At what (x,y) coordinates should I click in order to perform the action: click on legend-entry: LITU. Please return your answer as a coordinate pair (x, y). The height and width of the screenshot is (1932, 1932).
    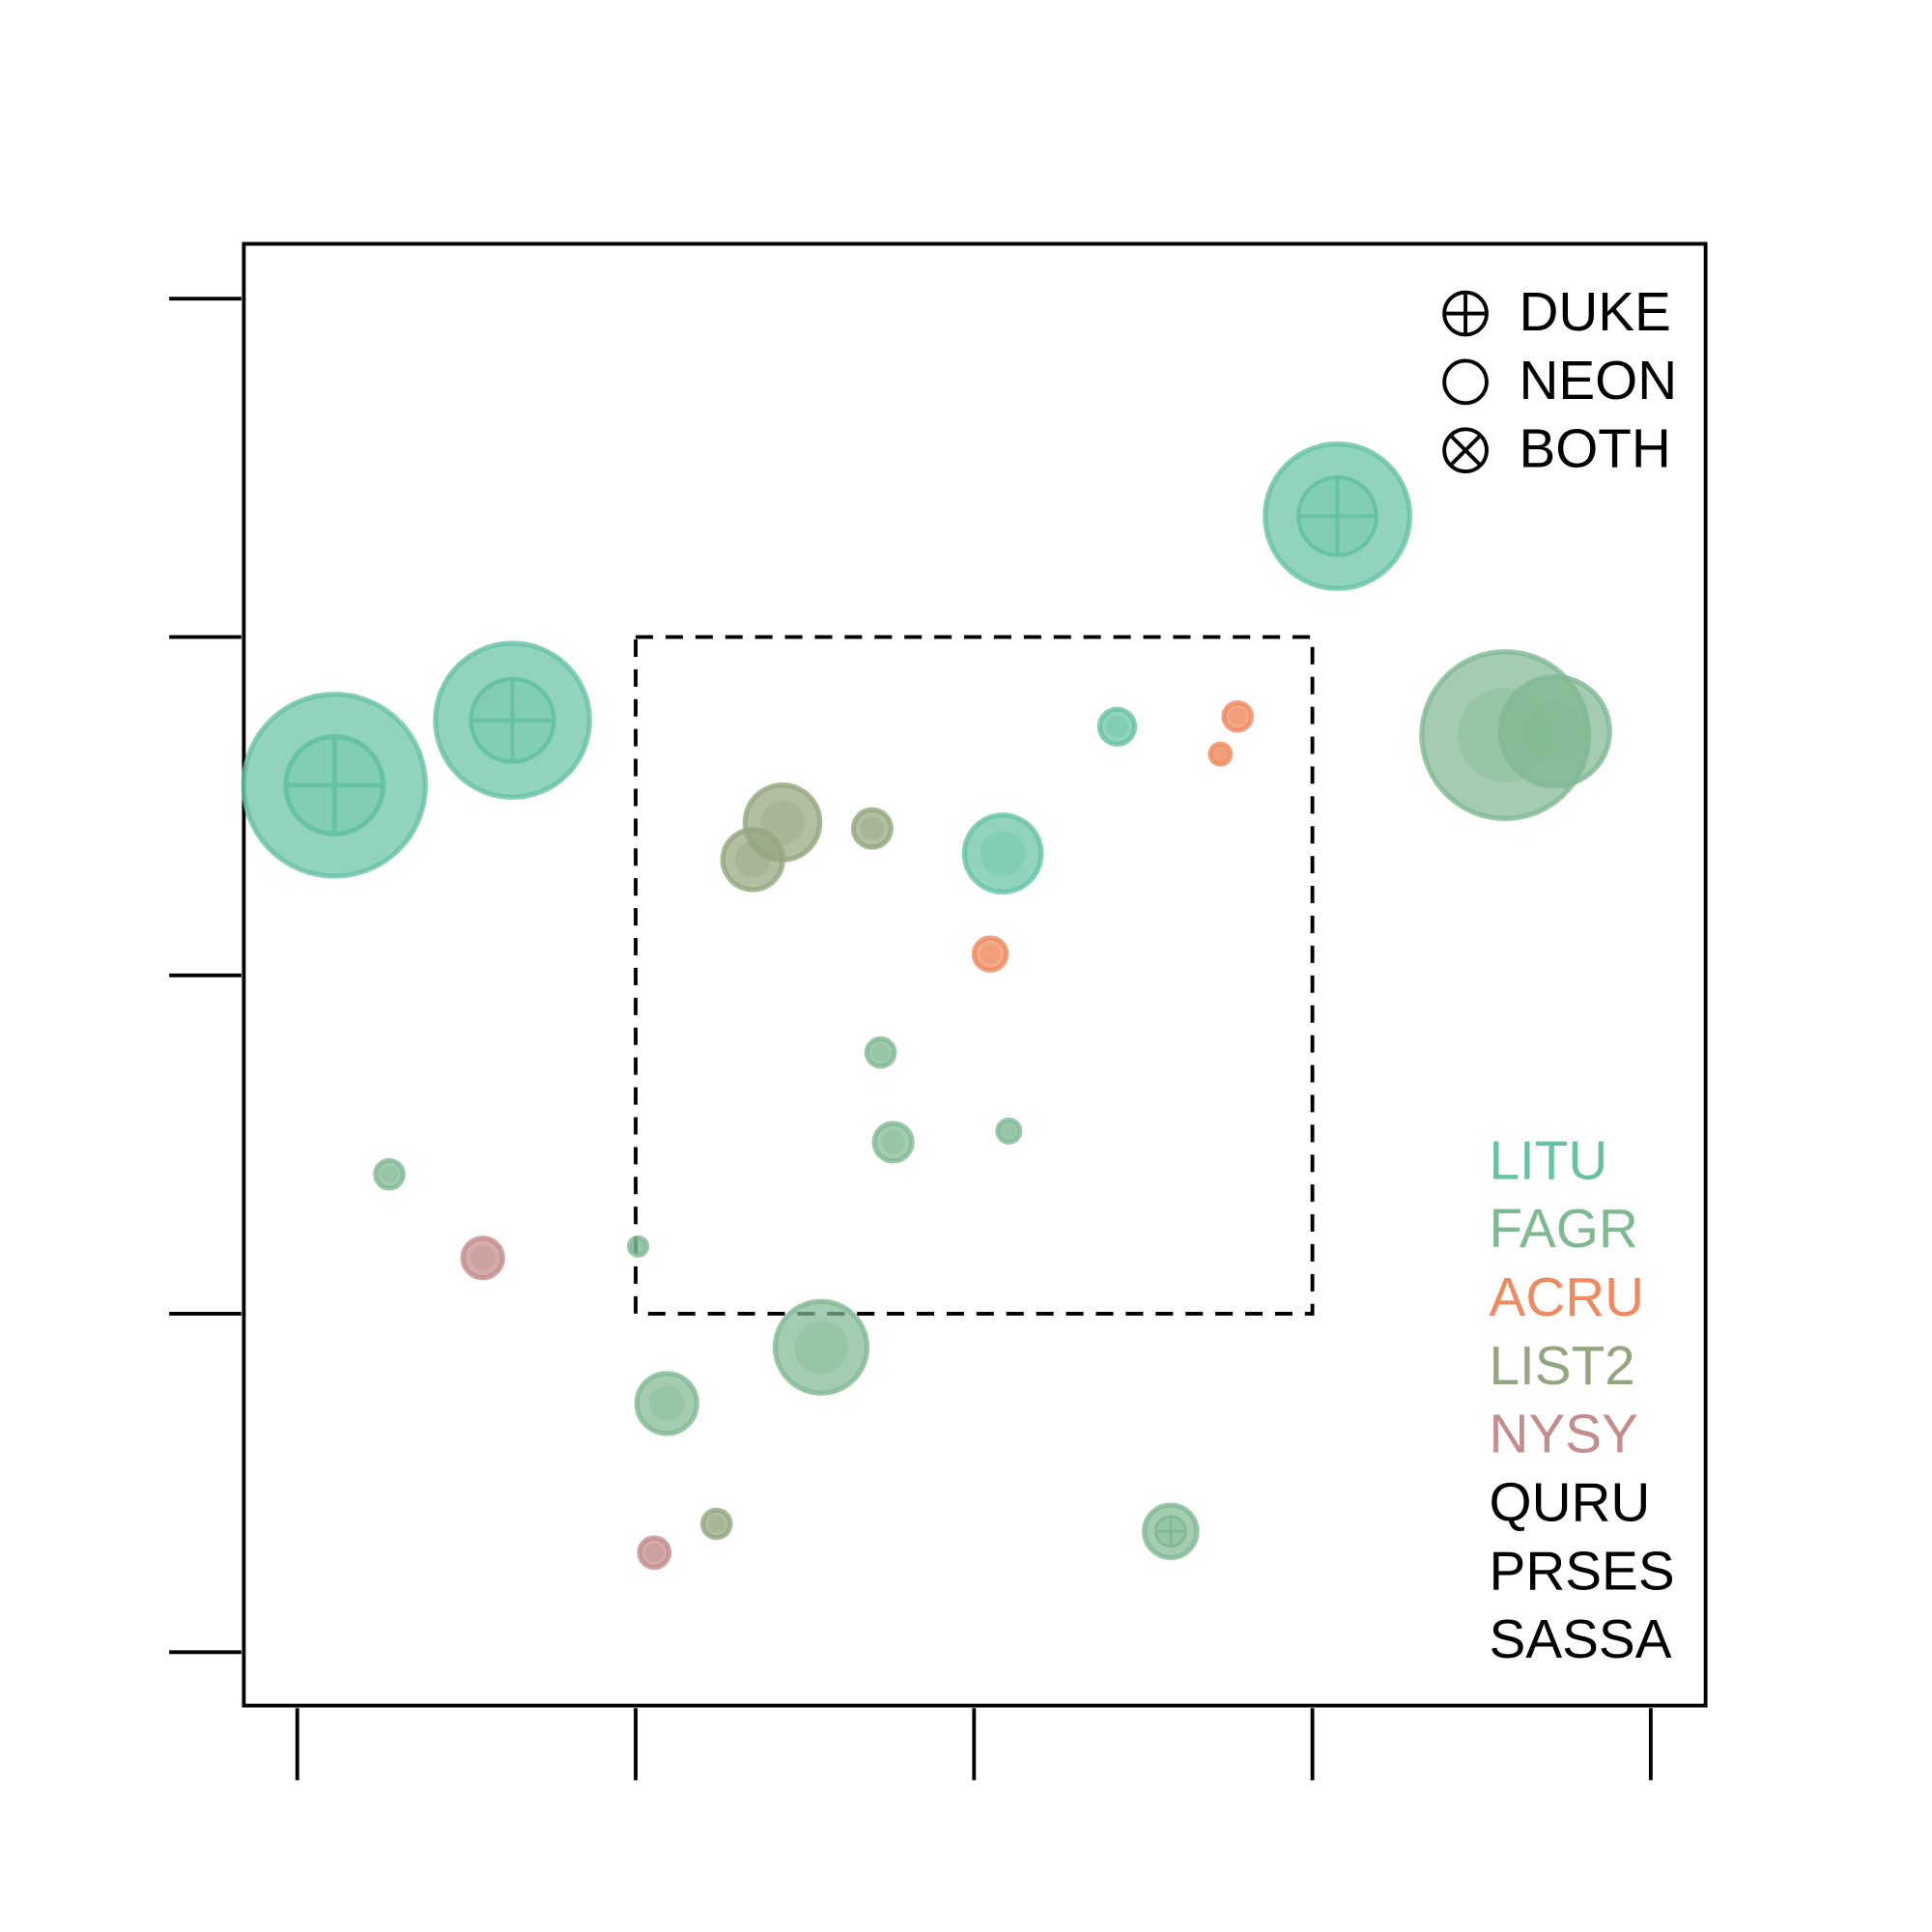
    Looking at the image, I should click on (1549, 1160).